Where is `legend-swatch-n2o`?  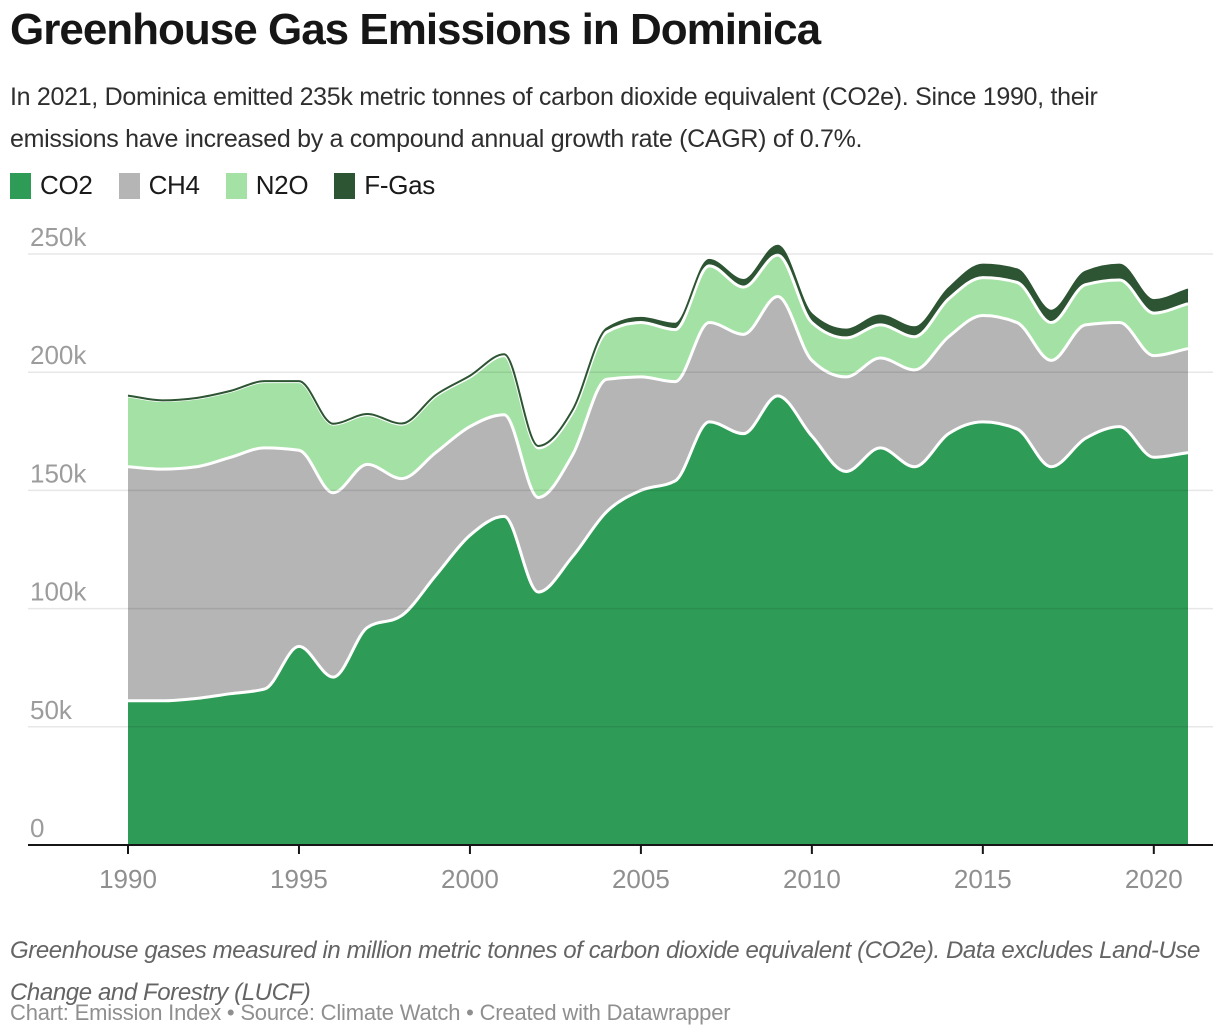 legend-swatch-n2o is located at coordinates (236, 185).